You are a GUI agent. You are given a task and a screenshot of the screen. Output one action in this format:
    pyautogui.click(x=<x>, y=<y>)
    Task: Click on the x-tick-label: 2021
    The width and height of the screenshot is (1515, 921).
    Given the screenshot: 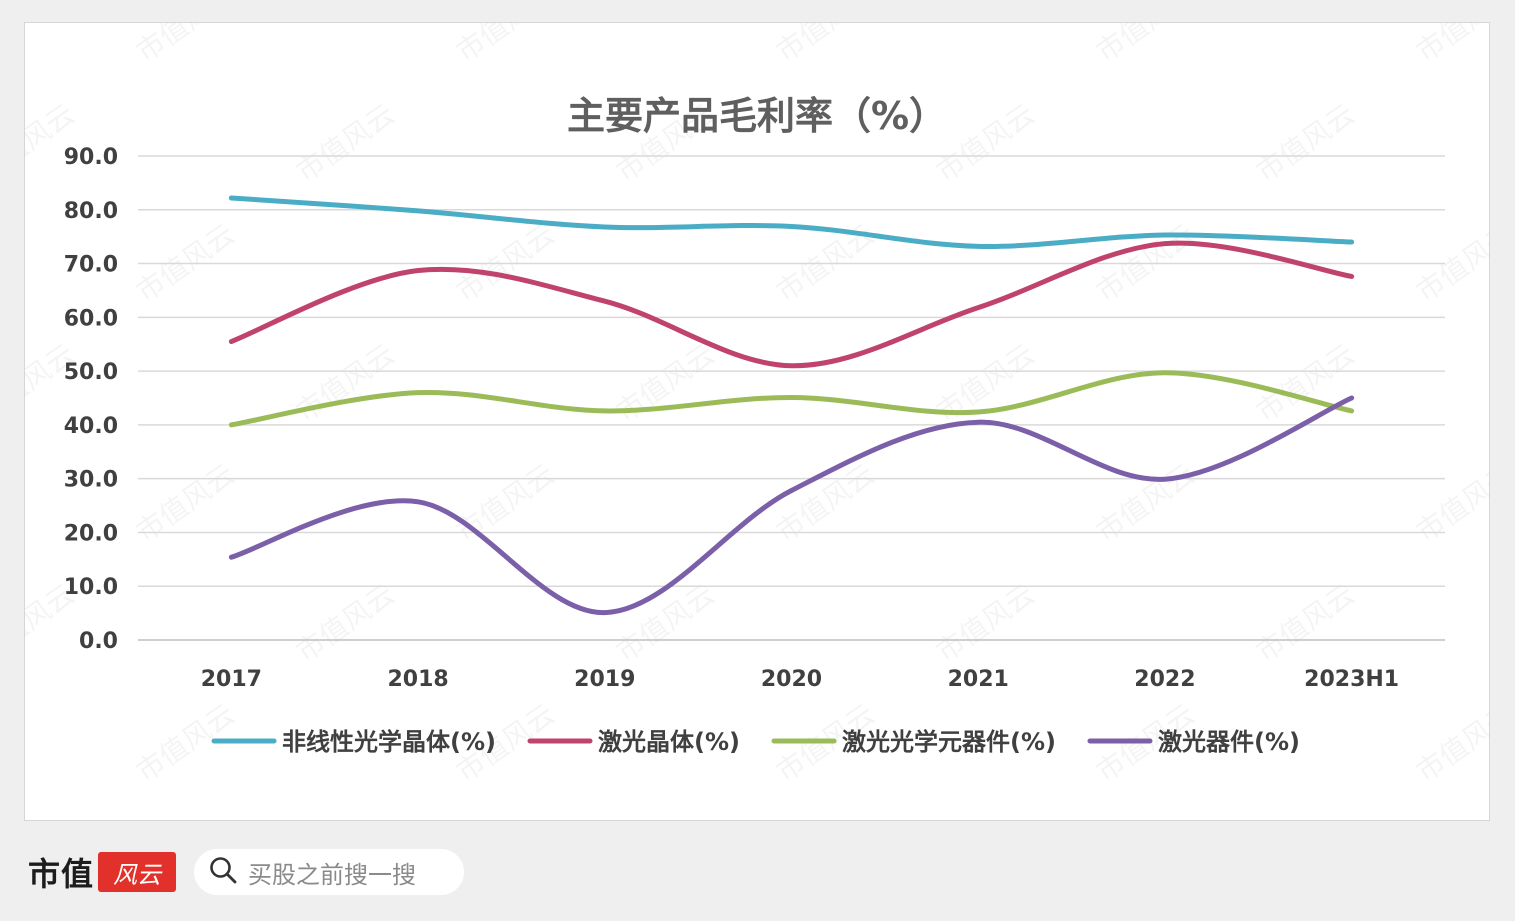 What is the action you would take?
    pyautogui.click(x=978, y=679)
    